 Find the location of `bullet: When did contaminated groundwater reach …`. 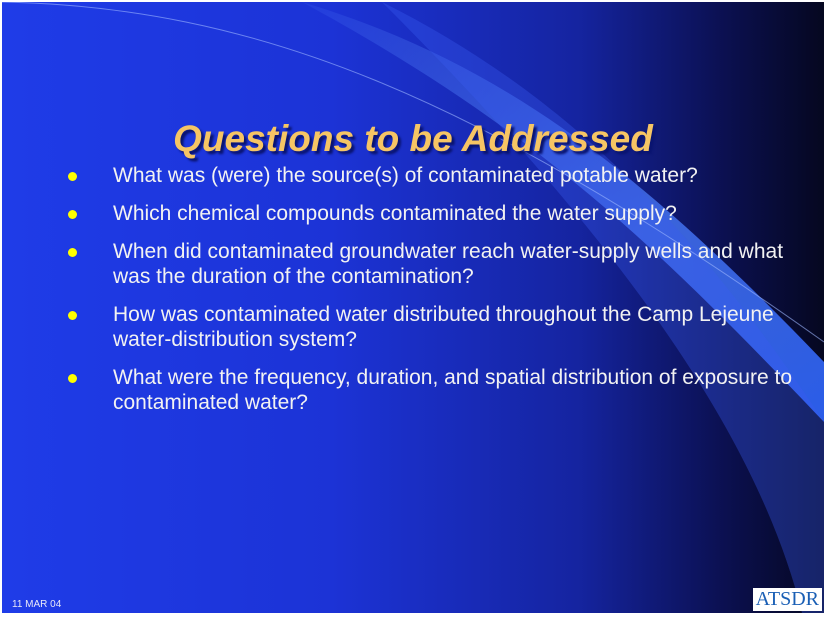

bullet: When did contaminated groundwater reach … is located at coordinates (433, 264).